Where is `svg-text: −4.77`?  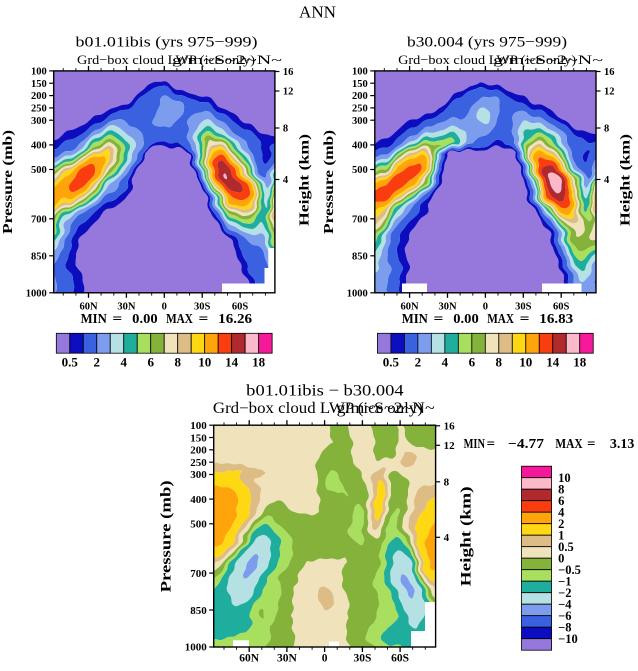 svg-text: −4.77 is located at coordinates (526, 444).